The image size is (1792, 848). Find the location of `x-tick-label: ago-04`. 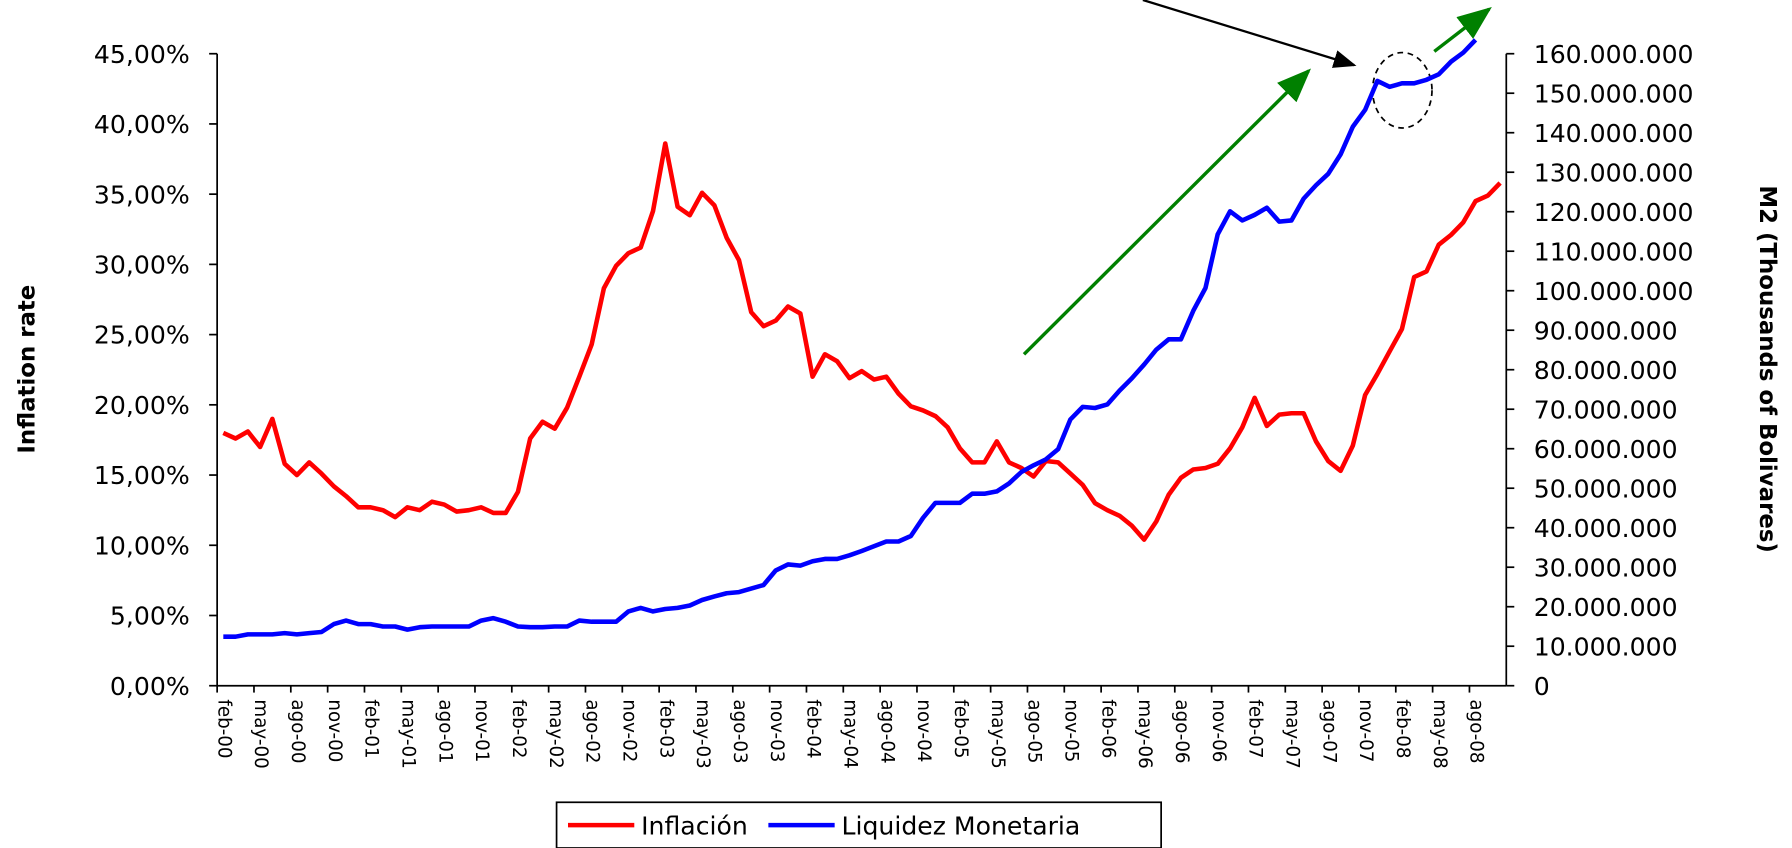

x-tick-label: ago-04 is located at coordinates (886, 731).